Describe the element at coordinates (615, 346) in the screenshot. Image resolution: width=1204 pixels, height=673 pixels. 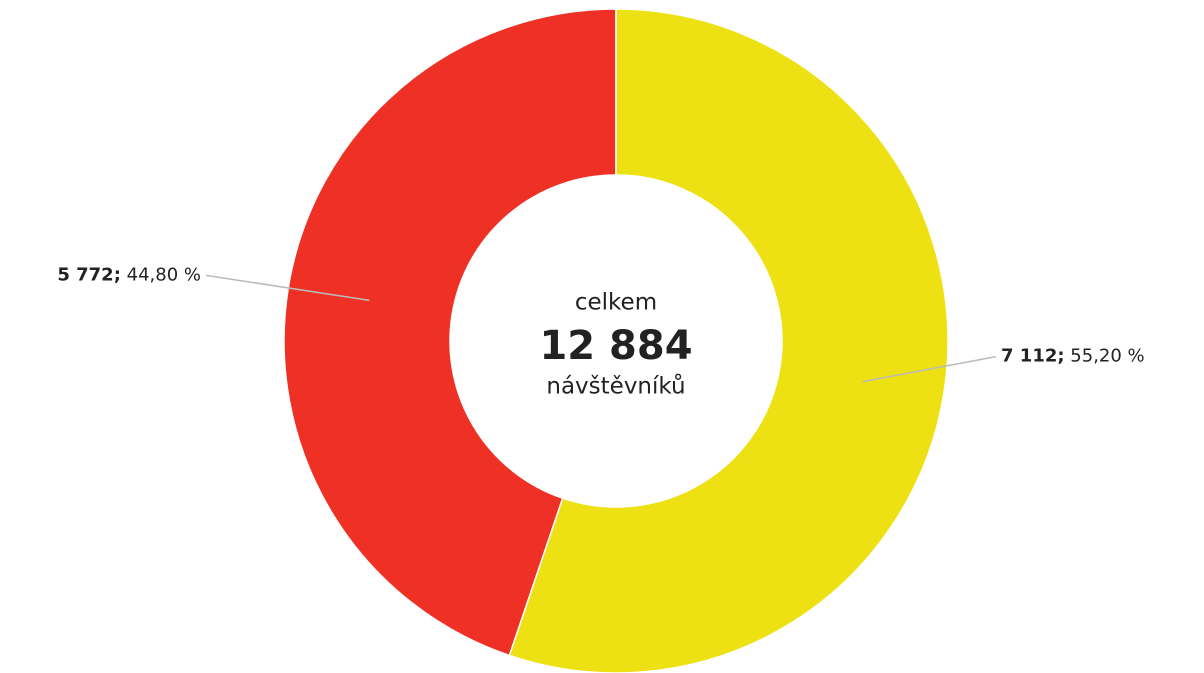
I see `center-total: 12 884` at that location.